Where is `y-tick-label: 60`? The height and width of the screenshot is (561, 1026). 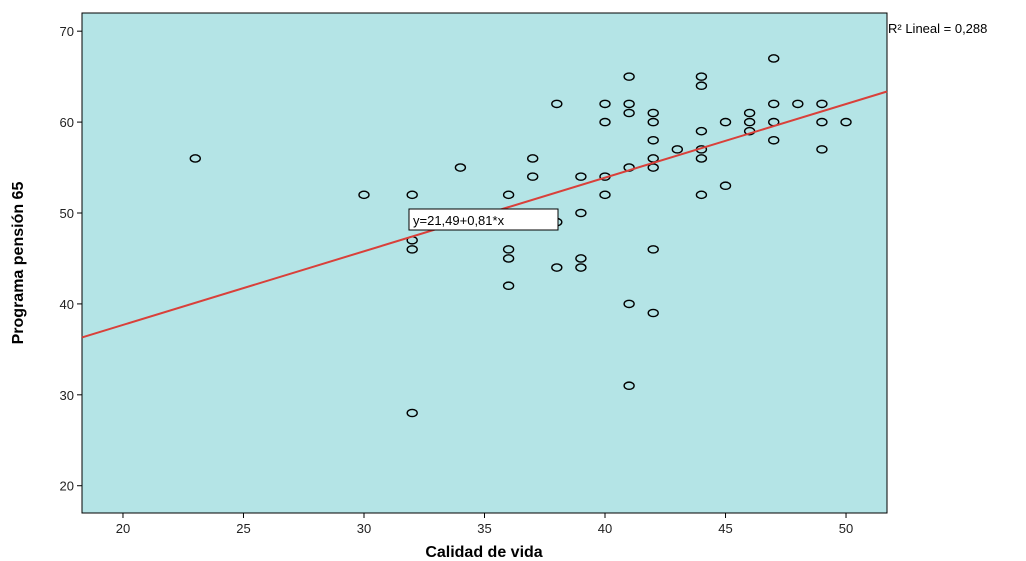 y-tick-label: 60 is located at coordinates (67, 122).